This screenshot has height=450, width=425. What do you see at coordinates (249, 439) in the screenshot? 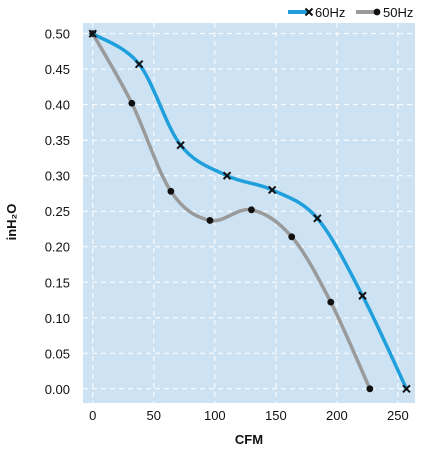
I see `x-axis-title: CFM` at bounding box center [249, 439].